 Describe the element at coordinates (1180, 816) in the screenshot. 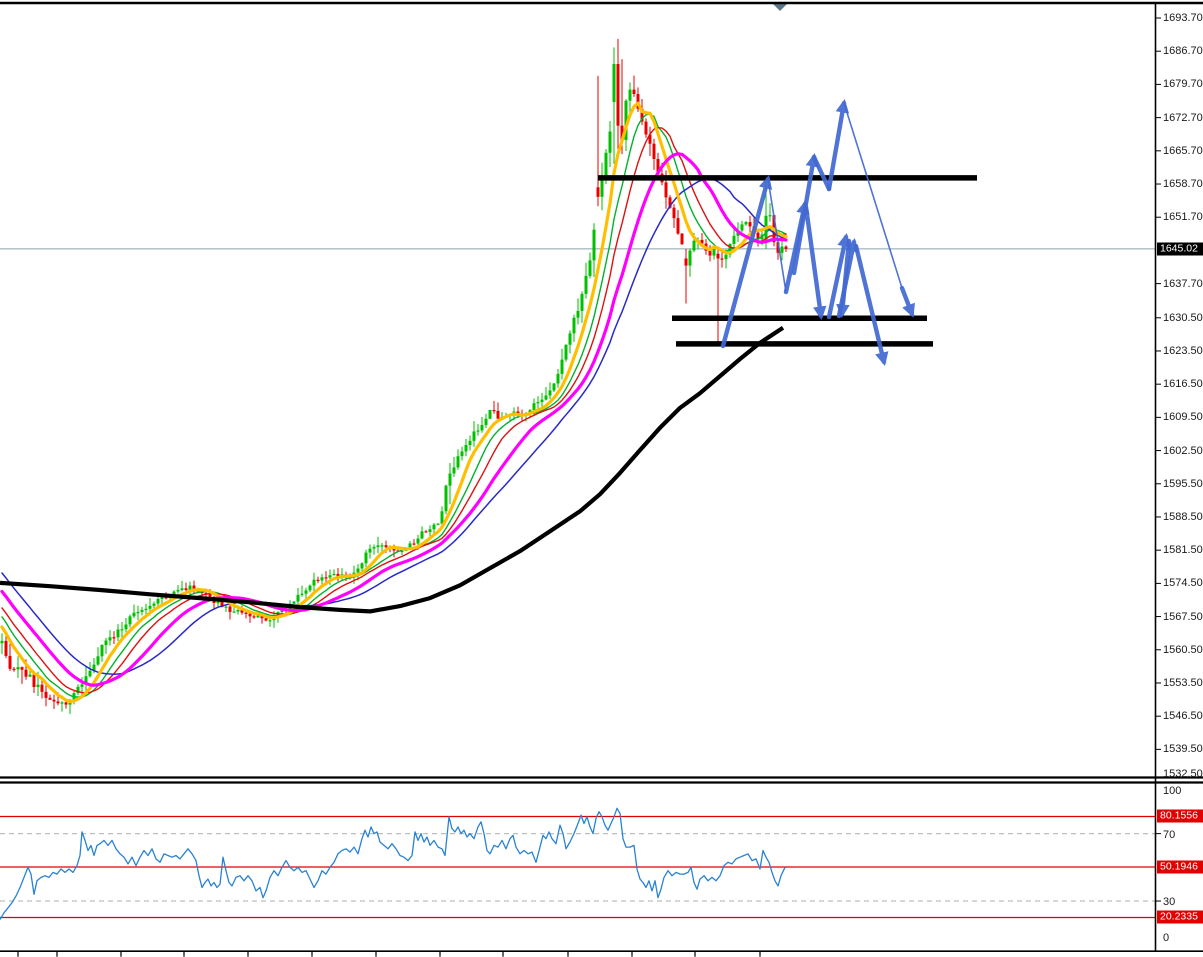

I see `oscillator-level-badge-80: 80.1556` at that location.